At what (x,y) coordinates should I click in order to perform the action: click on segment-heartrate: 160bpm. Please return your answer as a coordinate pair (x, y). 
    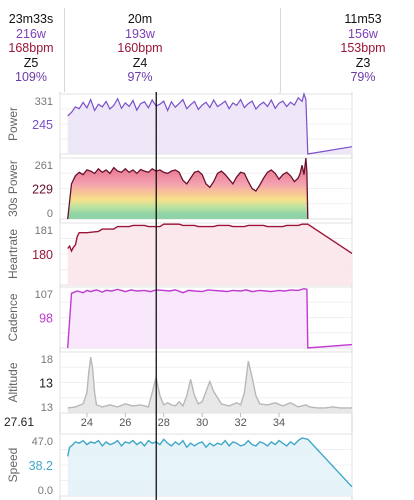
    Looking at the image, I should click on (140, 48).